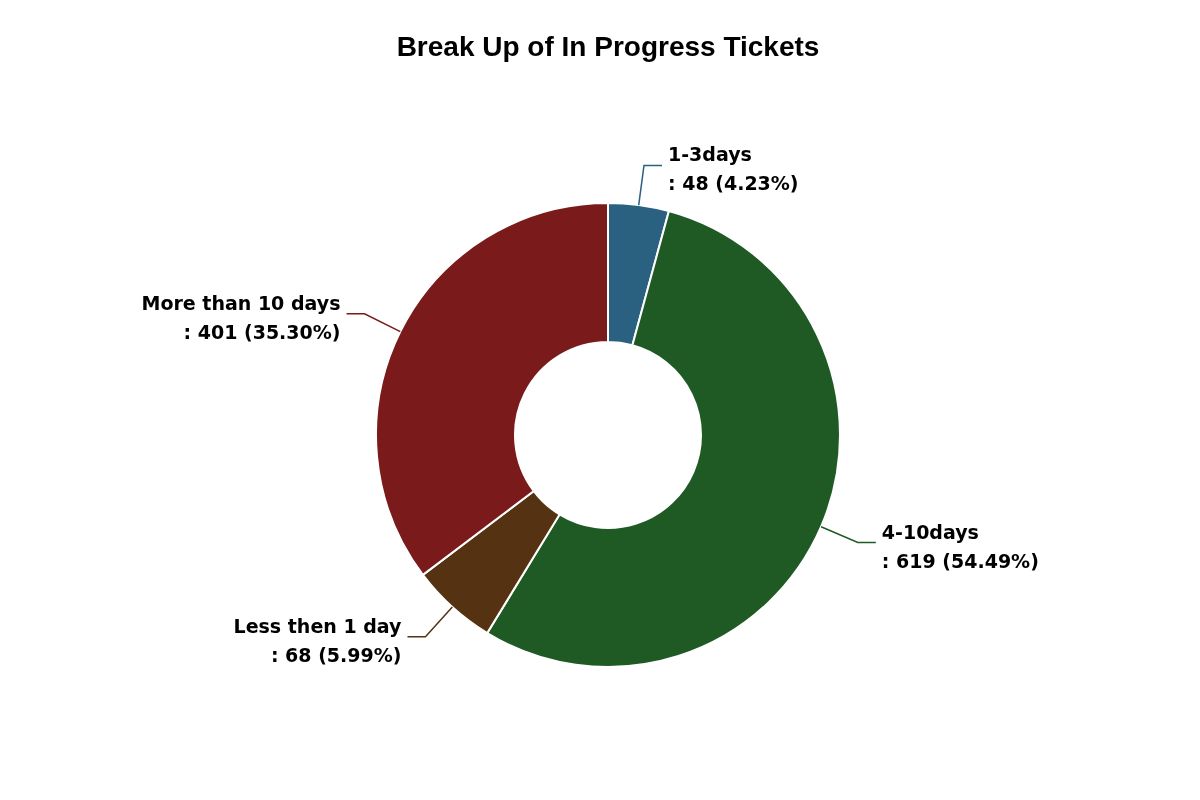 This screenshot has height=800, width=1200. I want to click on data-label: : 619 (54.49%), so click(960, 560).